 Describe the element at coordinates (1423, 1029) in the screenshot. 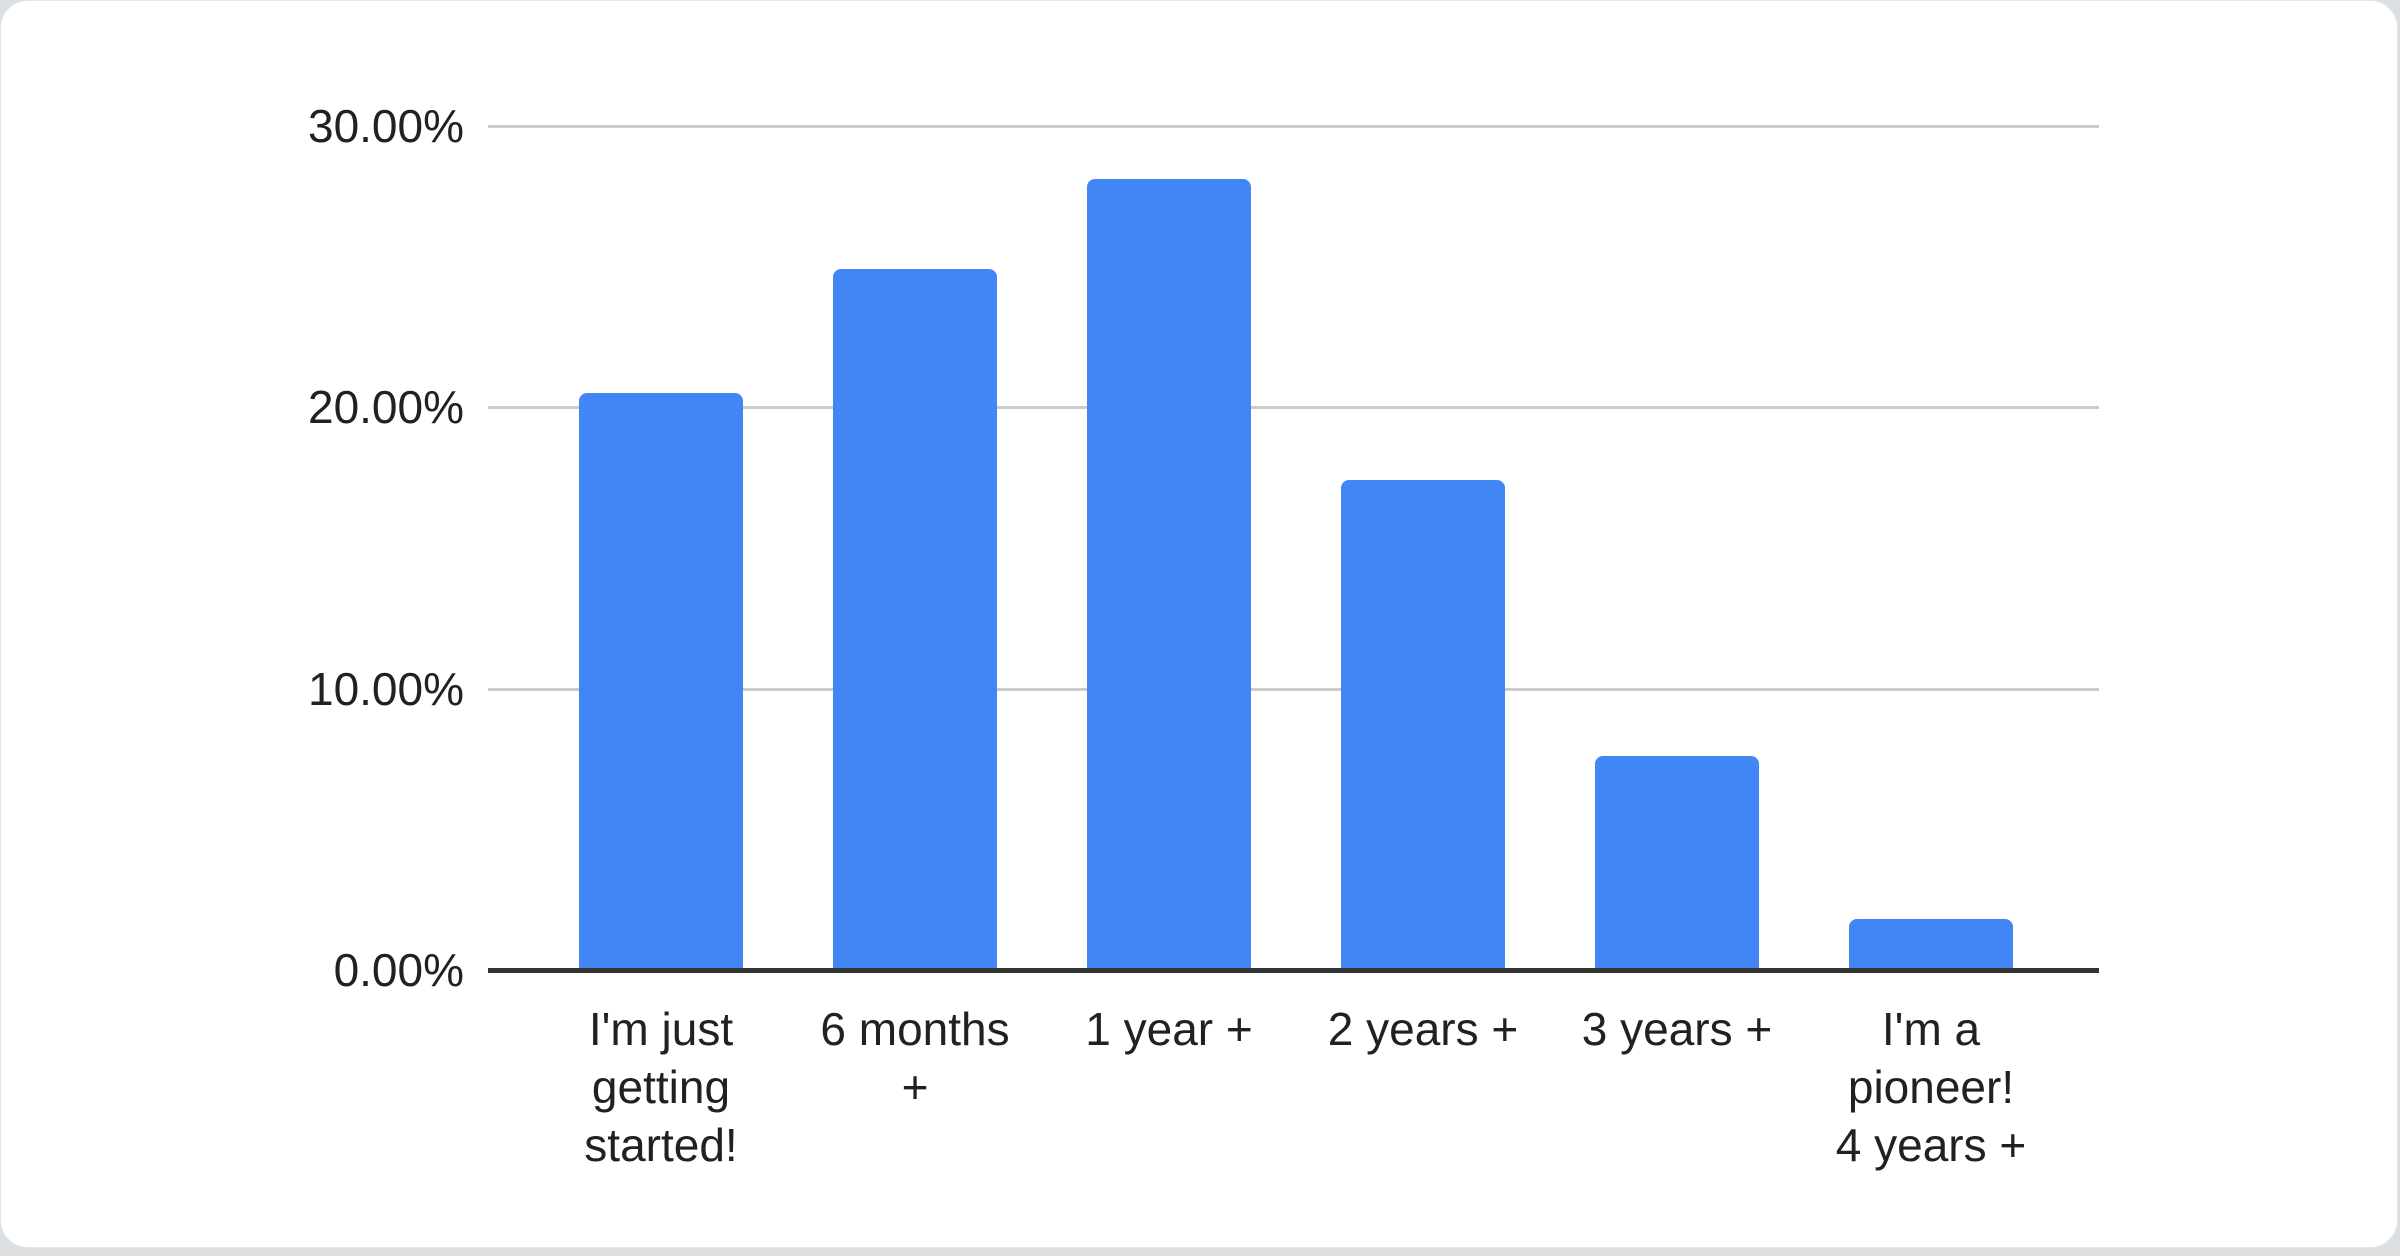

I see `x-tick-label: 2 years +` at that location.